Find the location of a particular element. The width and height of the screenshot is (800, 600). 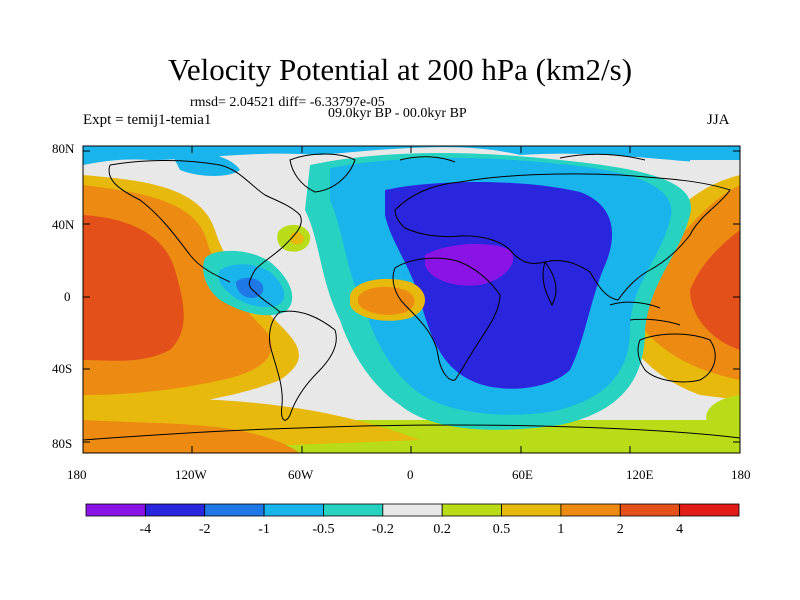

lat-label-0: 0 is located at coordinates (67, 296).